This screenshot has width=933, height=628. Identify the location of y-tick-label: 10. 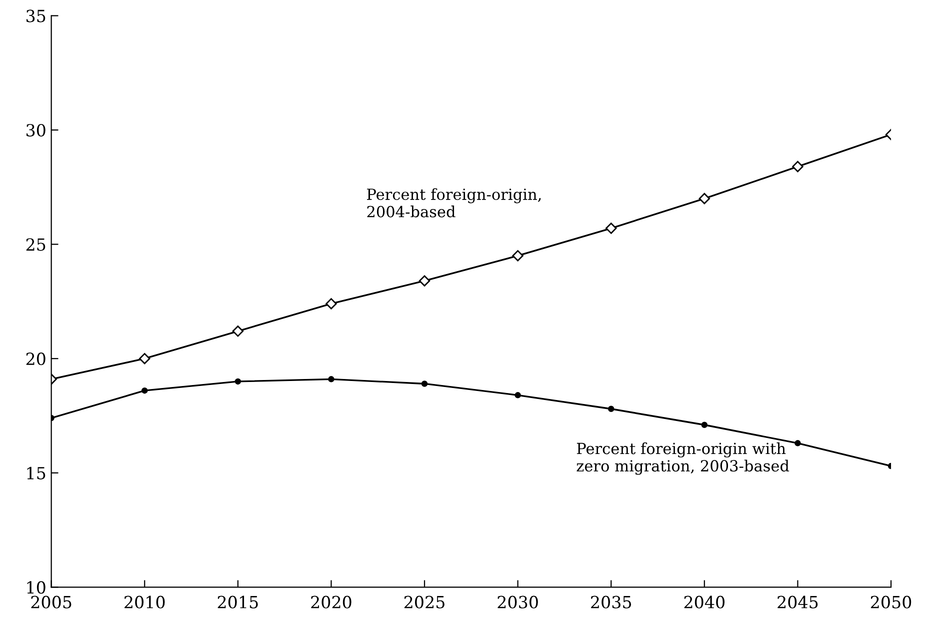
(36, 587).